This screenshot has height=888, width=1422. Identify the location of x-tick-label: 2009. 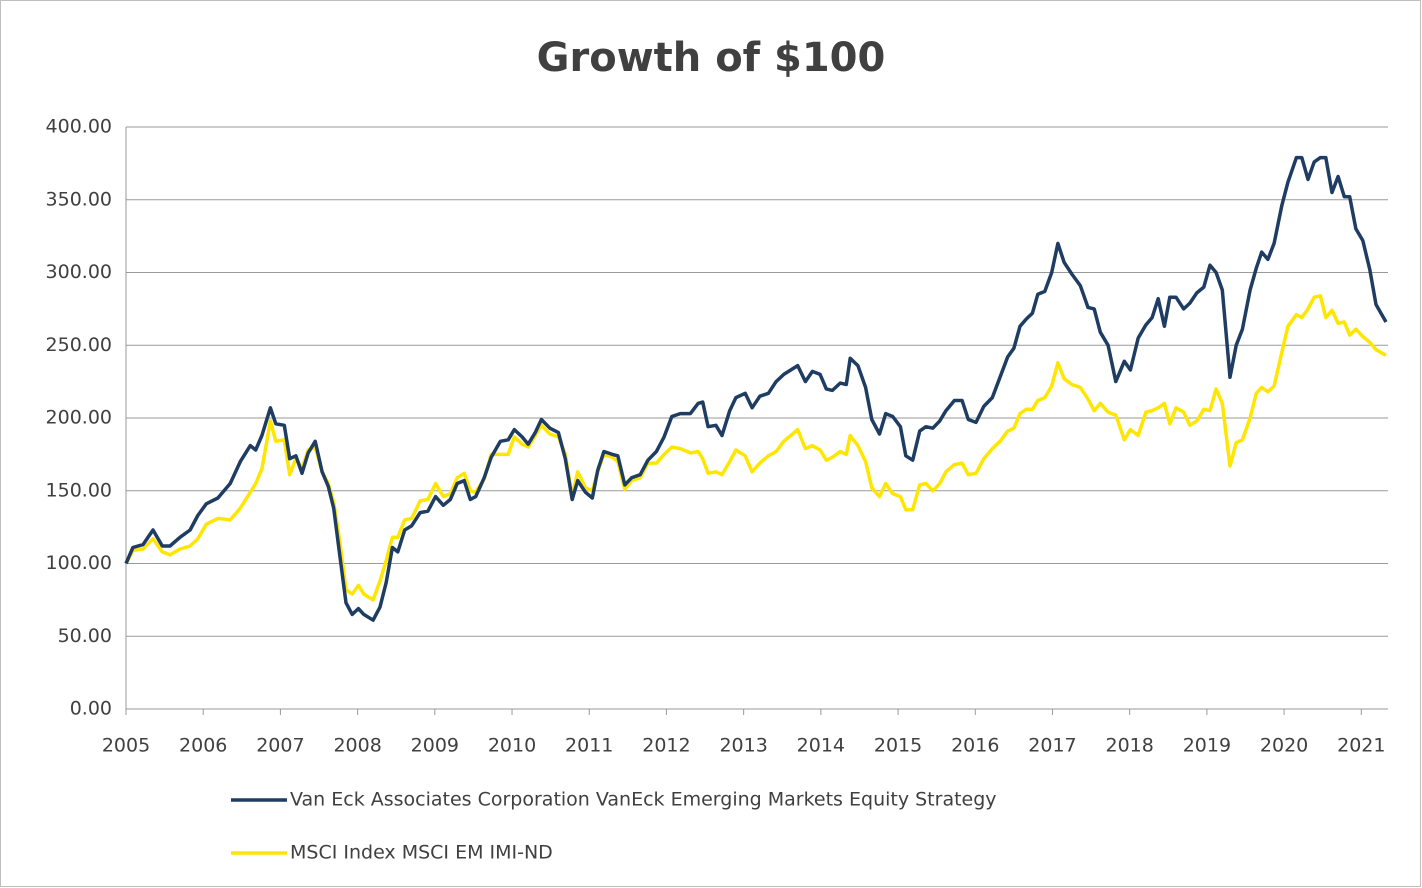
(435, 746).